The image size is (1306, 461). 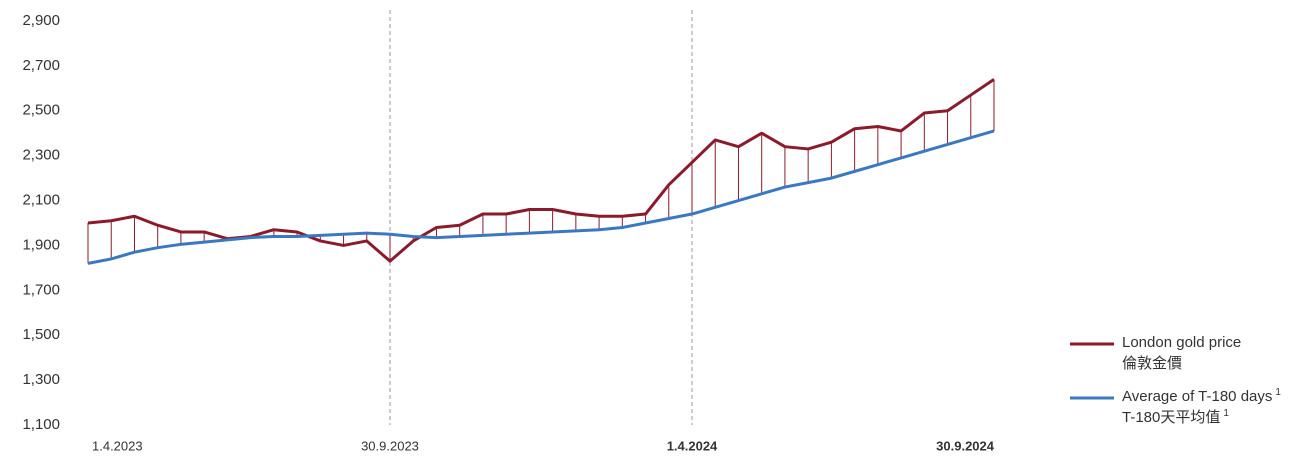 I want to click on y-tick-label: 1,300, so click(x=41, y=379).